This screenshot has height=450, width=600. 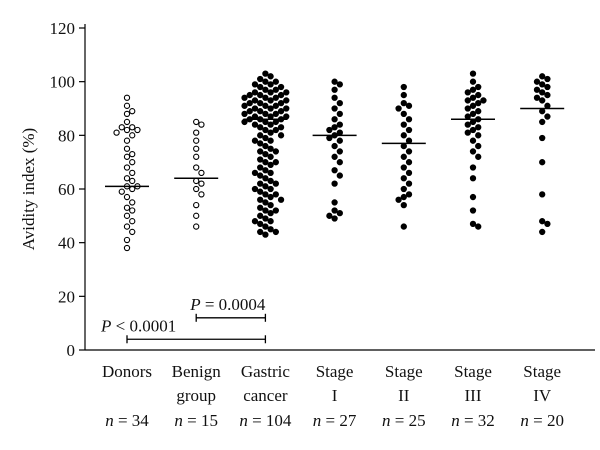 What do you see at coordinates (66, 296) in the screenshot?
I see `y-tick-label: 20` at bounding box center [66, 296].